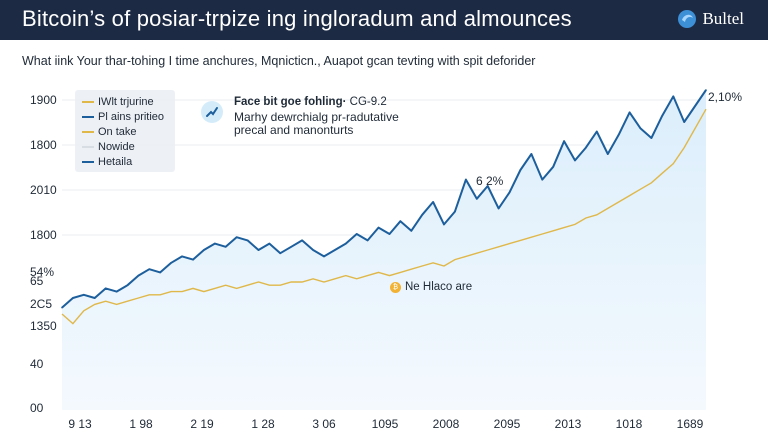 The height and width of the screenshot is (439, 768). What do you see at coordinates (202, 424) in the screenshot?
I see `x-tick-label: 2 19` at bounding box center [202, 424].